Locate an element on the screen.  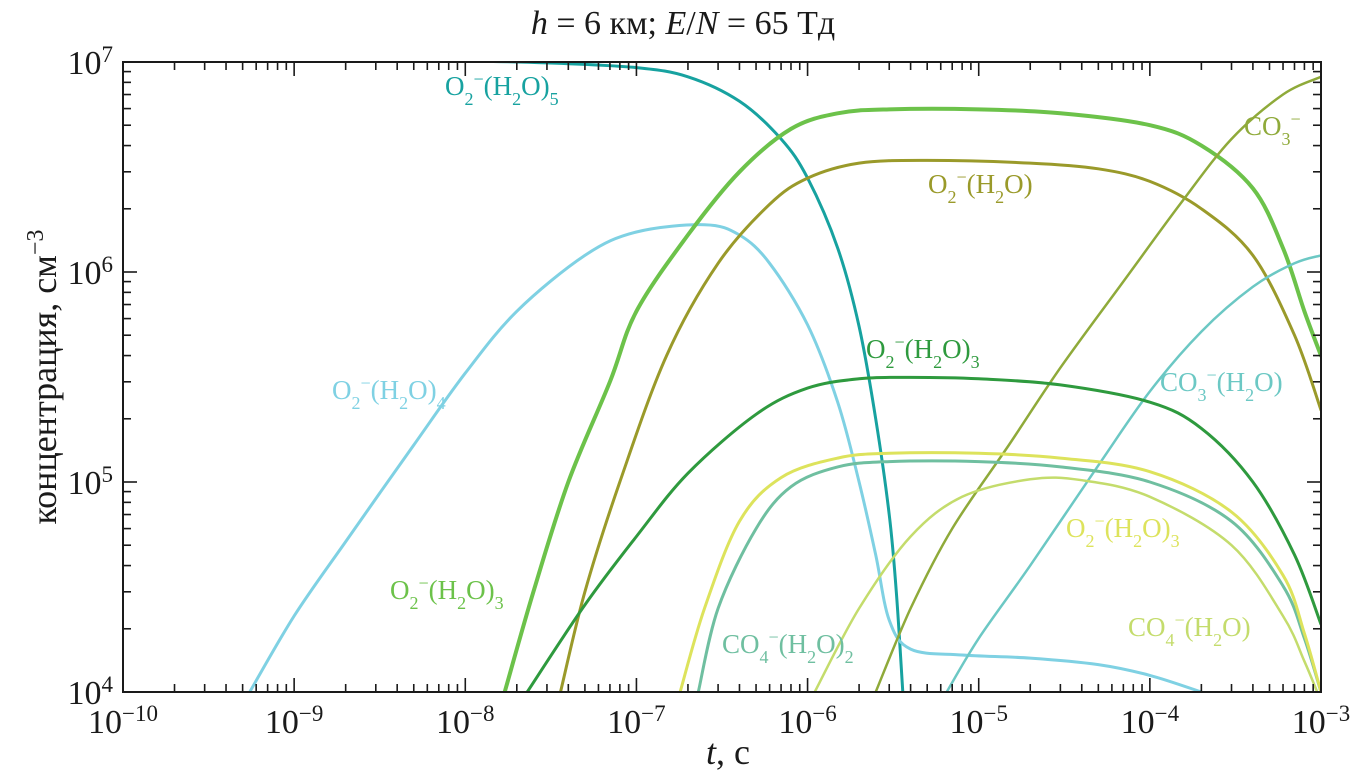
x-tick-labels: 10⁻¹⁰ 10⁻⁹ 10⁻⁸ 10⁻⁷ 10⁻⁶ 10⁻⁵ 10⁻⁴ 10⁻³ is located at coordinates (719, 721).